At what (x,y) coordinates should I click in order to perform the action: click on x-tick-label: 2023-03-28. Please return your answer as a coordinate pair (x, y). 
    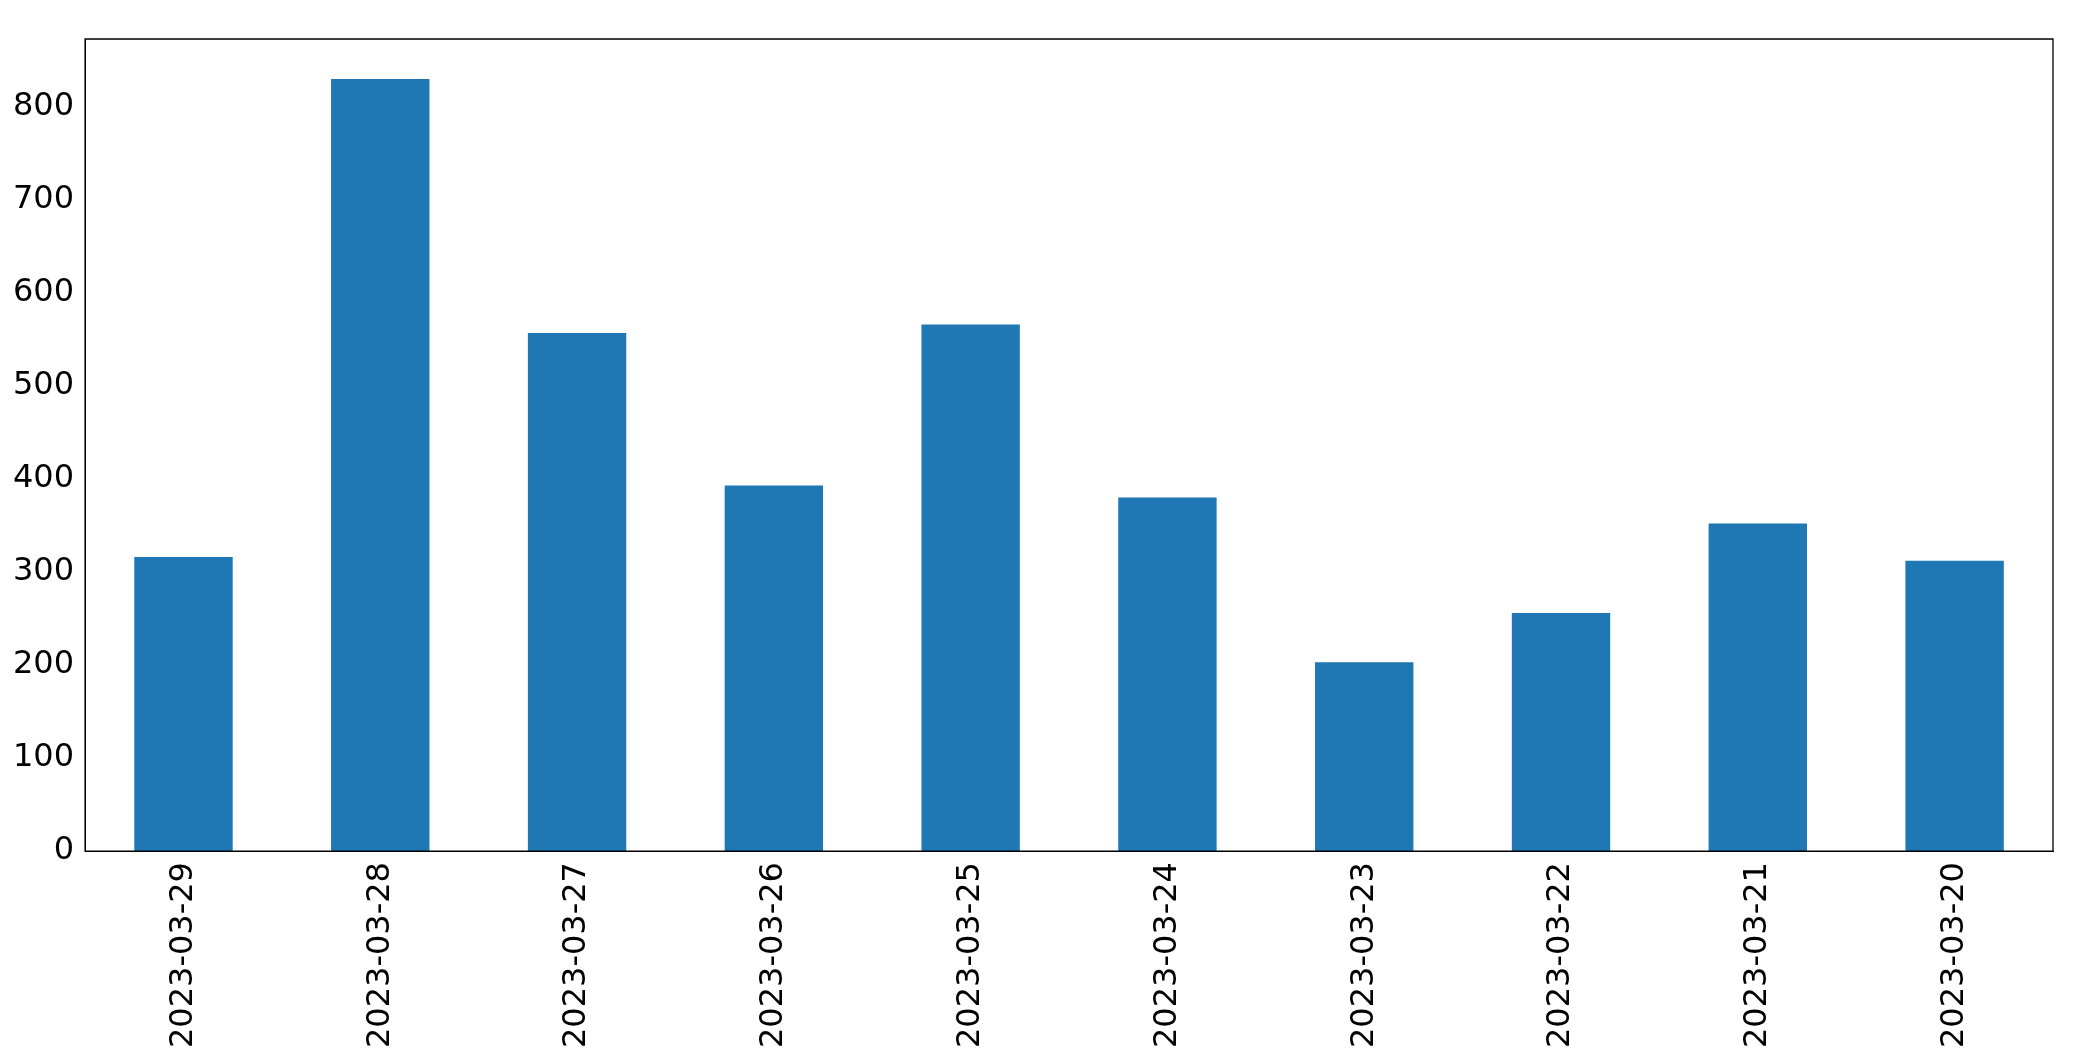
    Looking at the image, I should click on (377, 955).